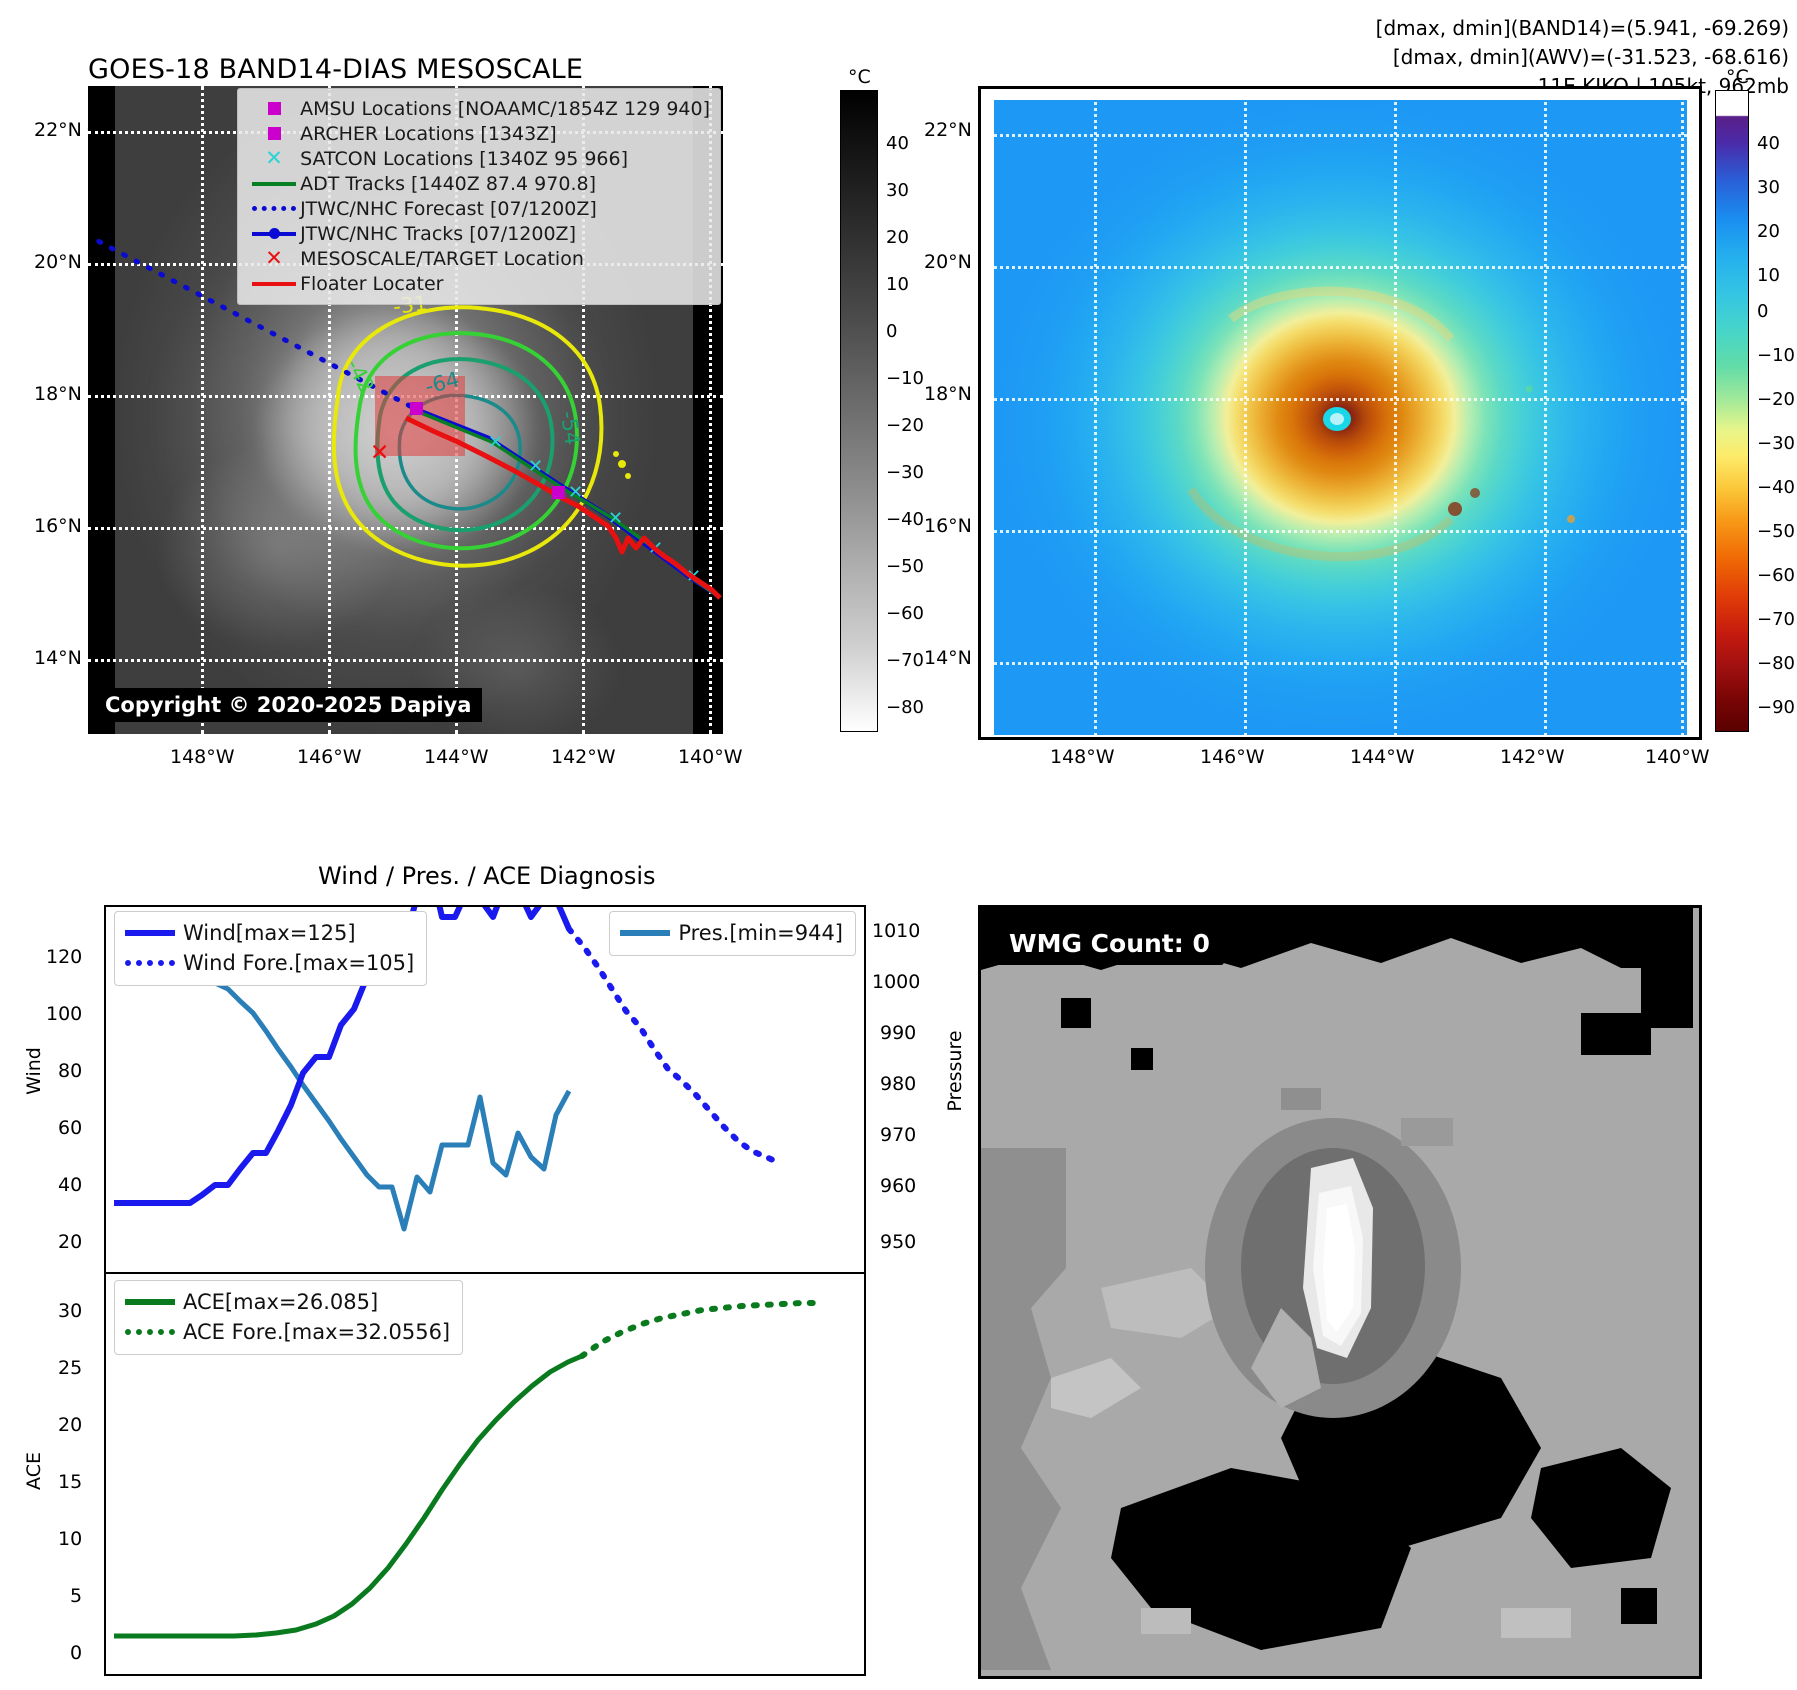 Image resolution: width=1797 pixels, height=1690 pixels. Describe the element at coordinates (905, 707) in the screenshot. I see `ir-cb-tick: −80` at that location.